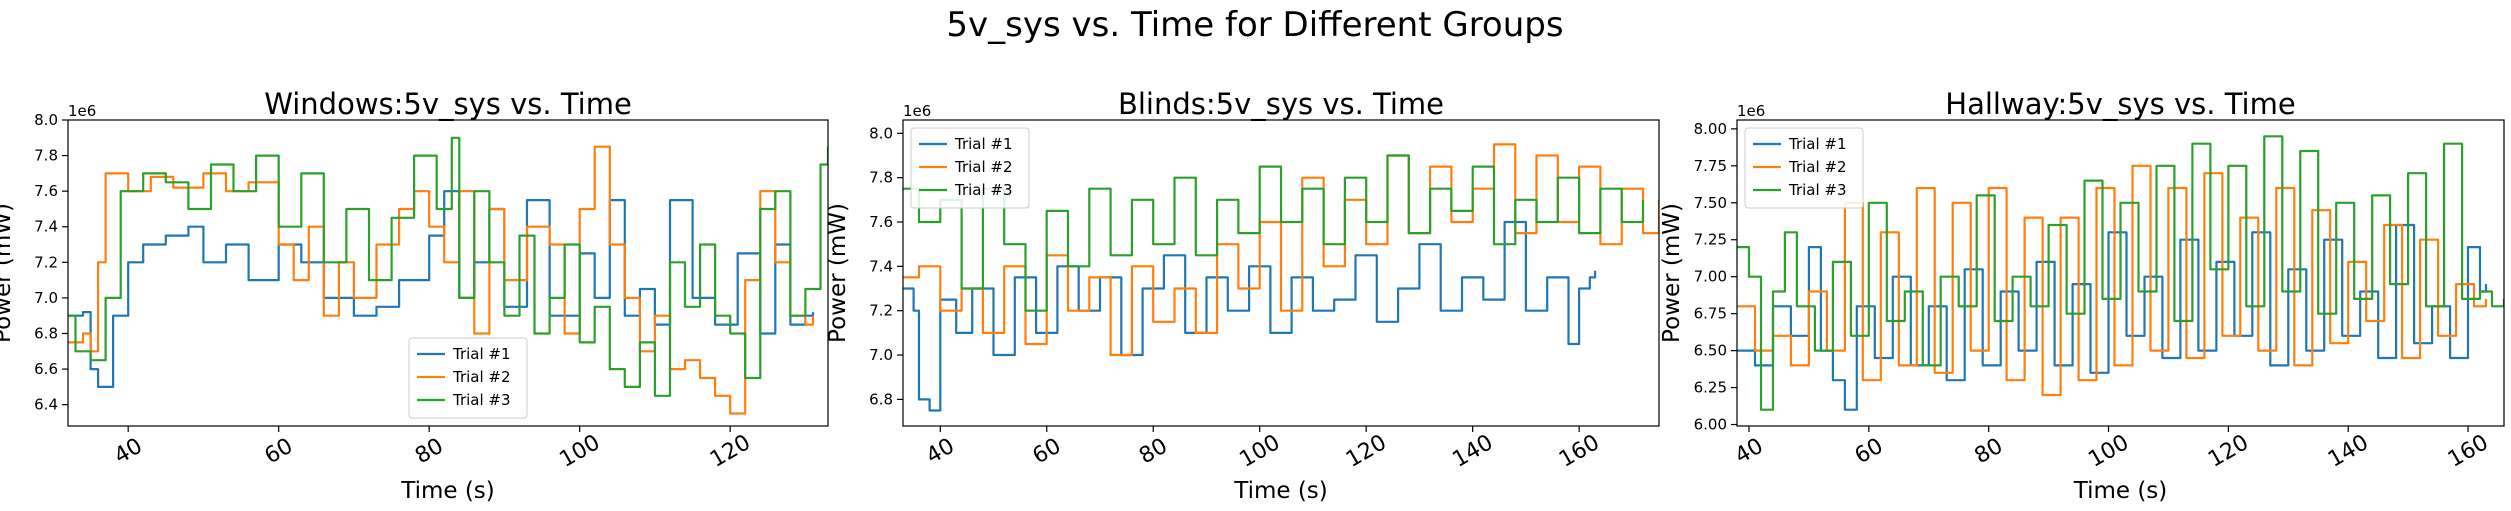 The image size is (2511, 511). What do you see at coordinates (2120, 104) in the screenshot?
I see `panel-title: Hallway:5v_sys vs. Time` at bounding box center [2120, 104].